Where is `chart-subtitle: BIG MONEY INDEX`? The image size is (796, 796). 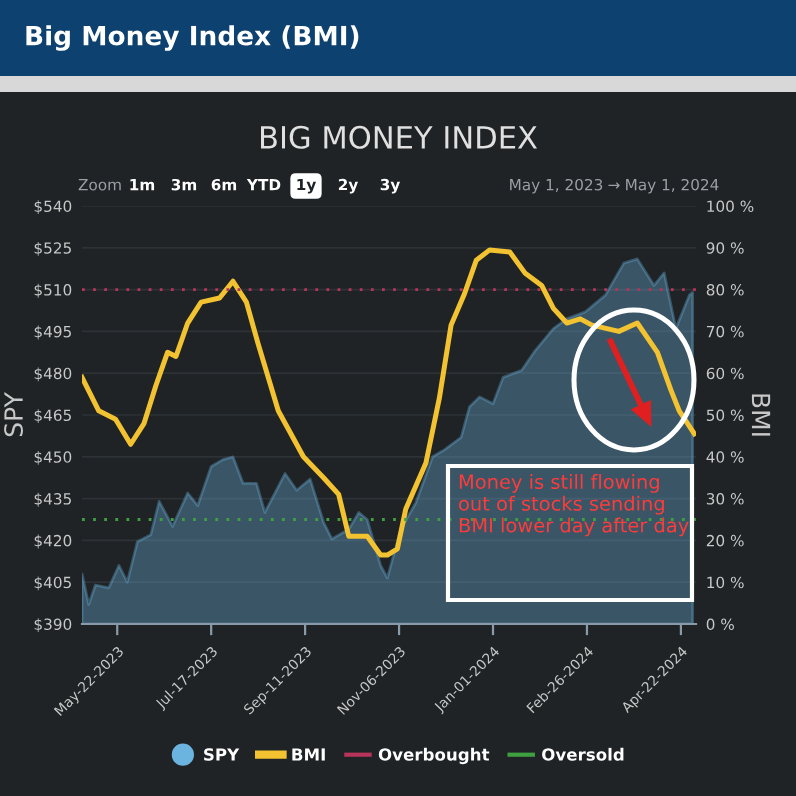
chart-subtitle: BIG MONEY INDEX is located at coordinates (399, 137).